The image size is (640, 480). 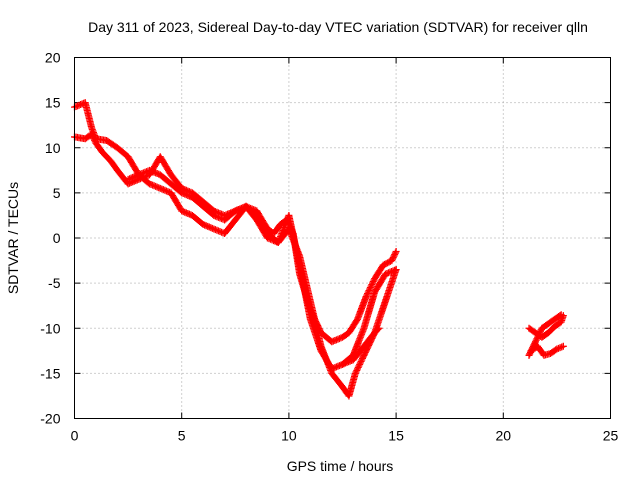 What do you see at coordinates (50, 373) in the screenshot?
I see `y-tick-label: -15` at bounding box center [50, 373].